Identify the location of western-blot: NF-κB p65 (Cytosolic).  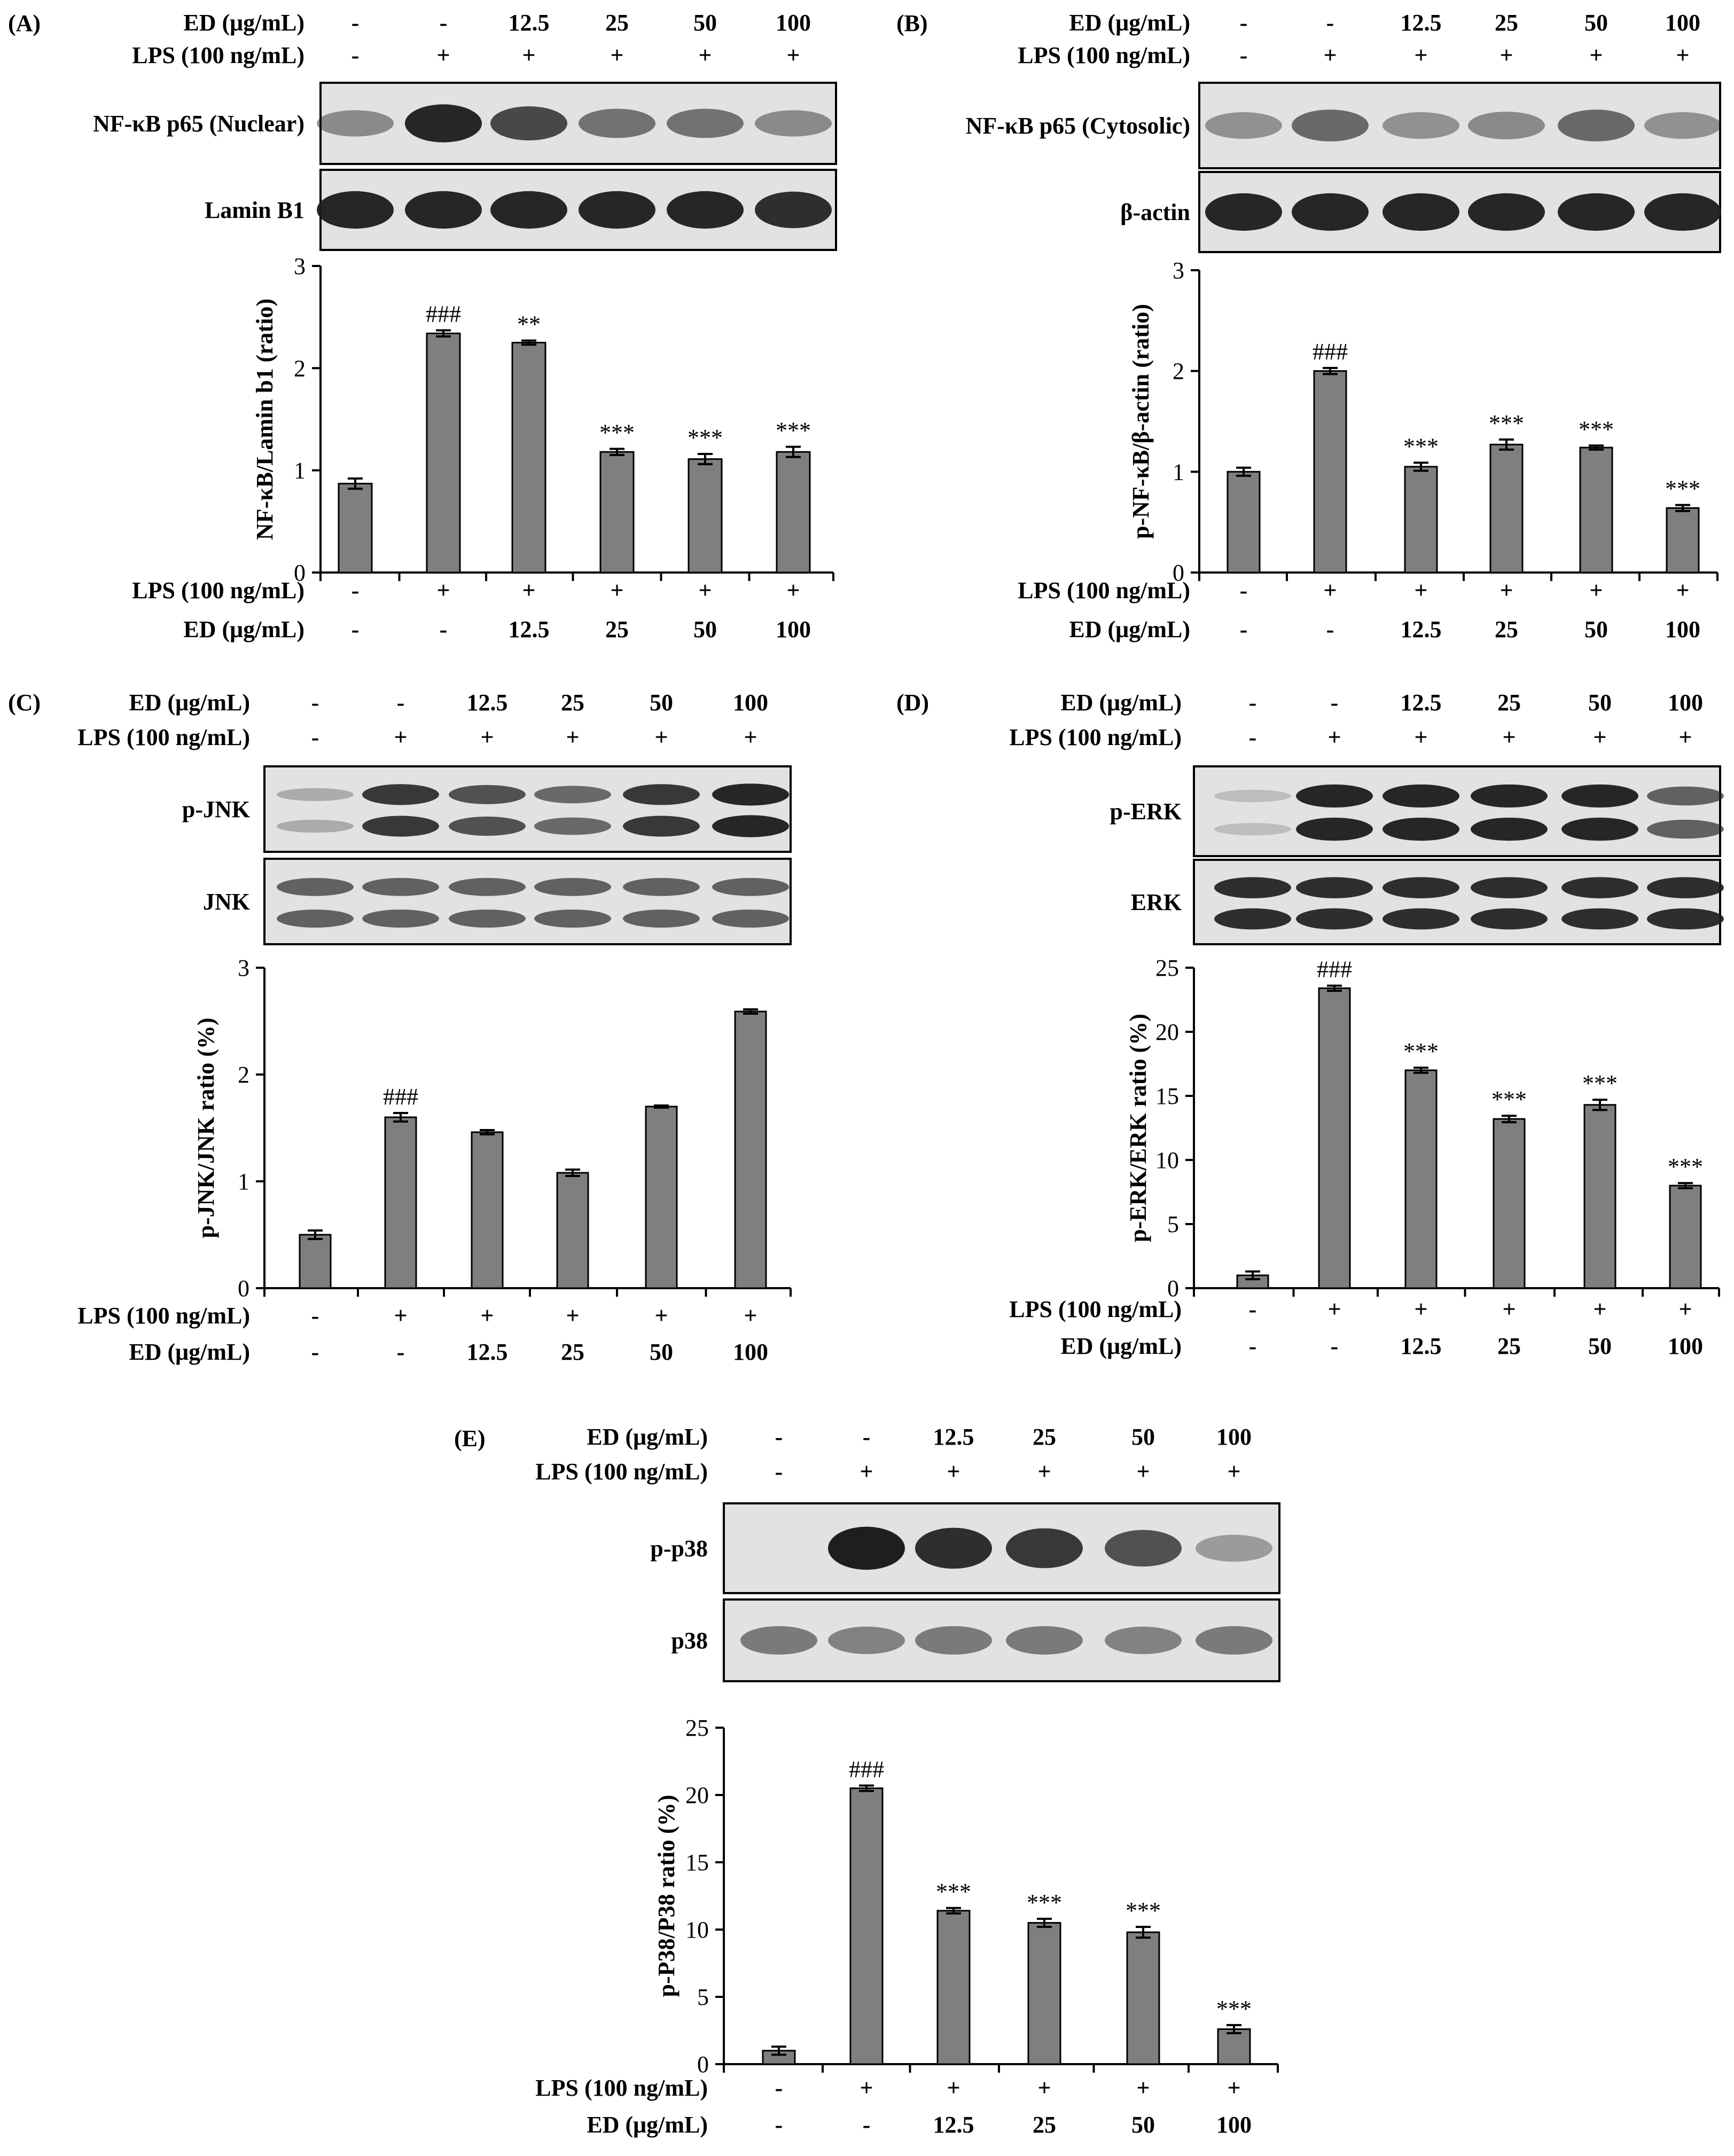
(1343, 125).